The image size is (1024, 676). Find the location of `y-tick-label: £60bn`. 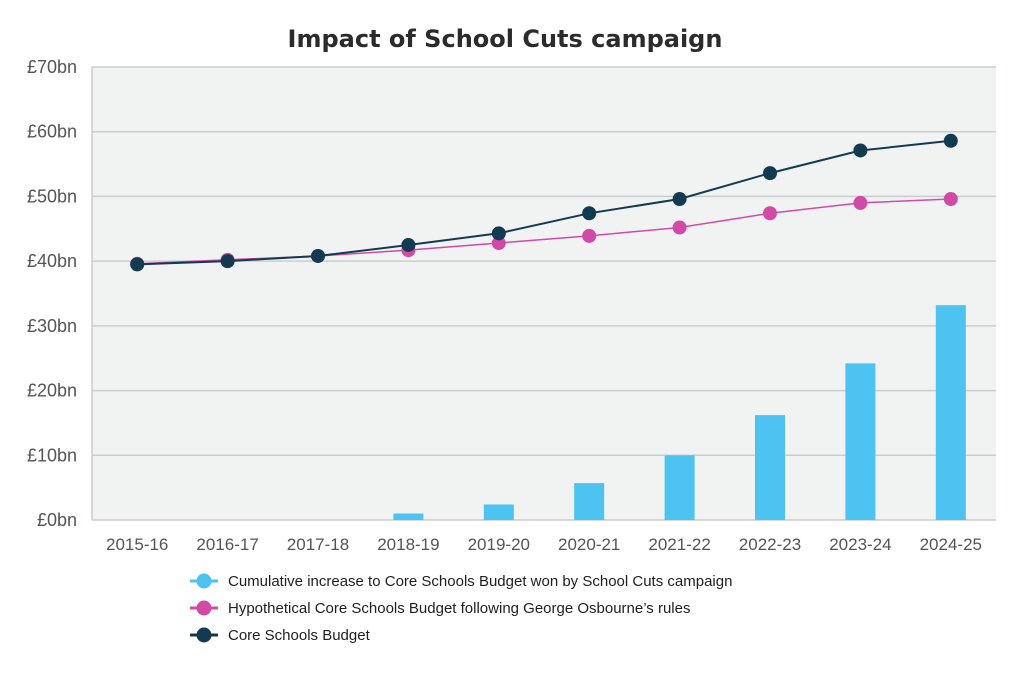

y-tick-label: £60bn is located at coordinates (52, 132).